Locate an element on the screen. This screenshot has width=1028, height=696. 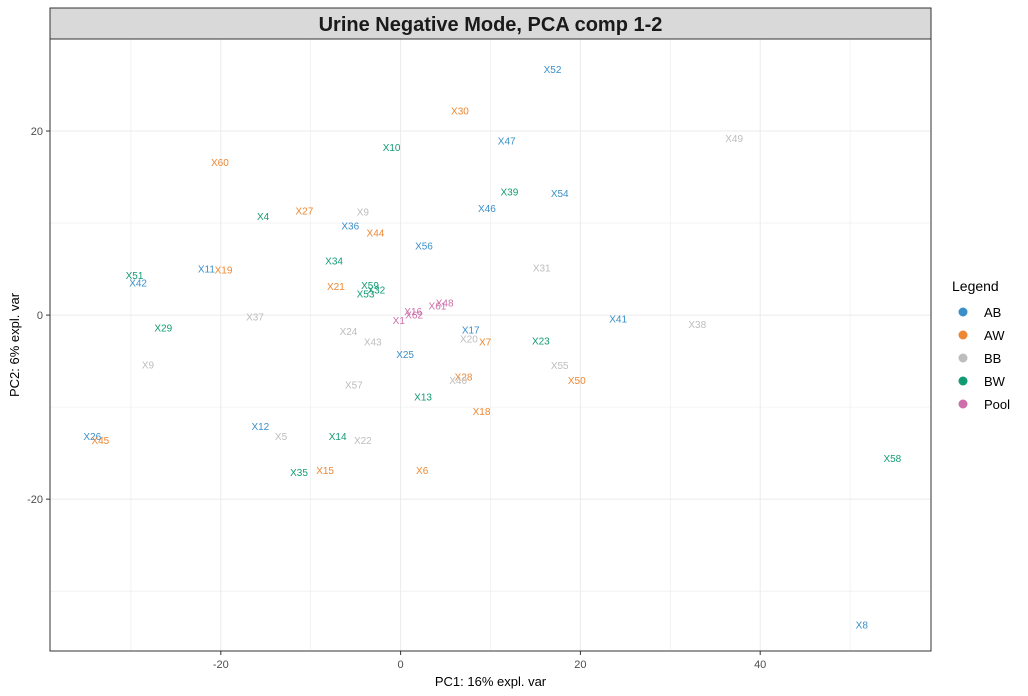
point-label-x45: X45 is located at coordinates (100, 441).